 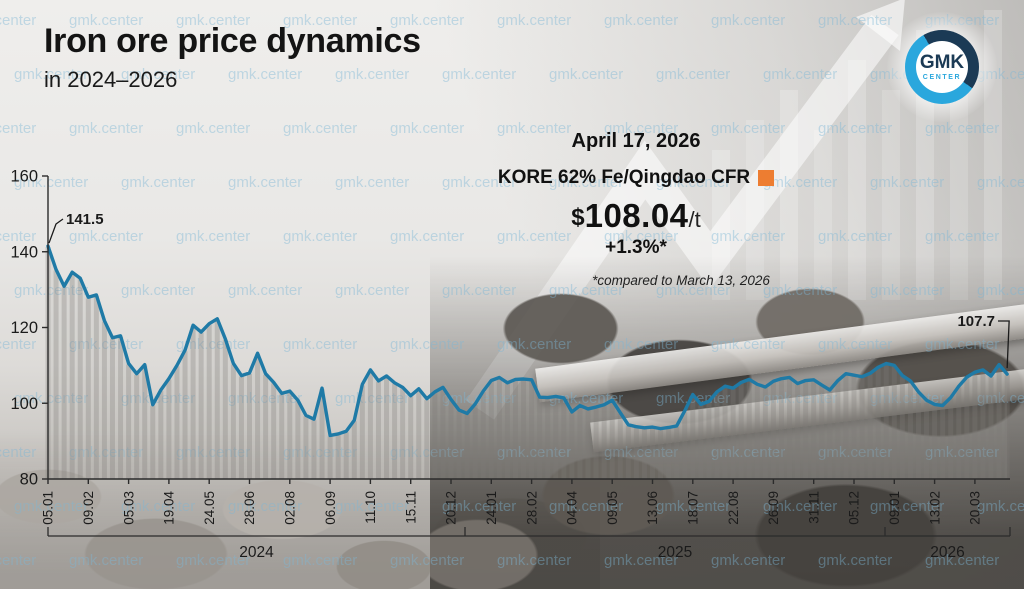 What do you see at coordinates (578, 217) in the screenshot?
I see `price-currency: $` at bounding box center [578, 217].